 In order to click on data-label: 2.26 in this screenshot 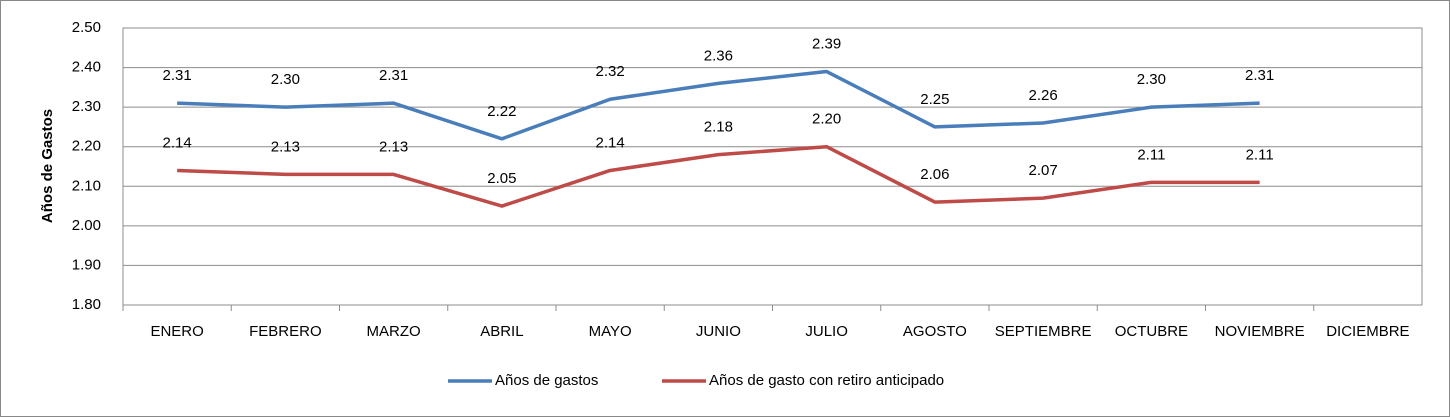, I will do `click(1043, 95)`.